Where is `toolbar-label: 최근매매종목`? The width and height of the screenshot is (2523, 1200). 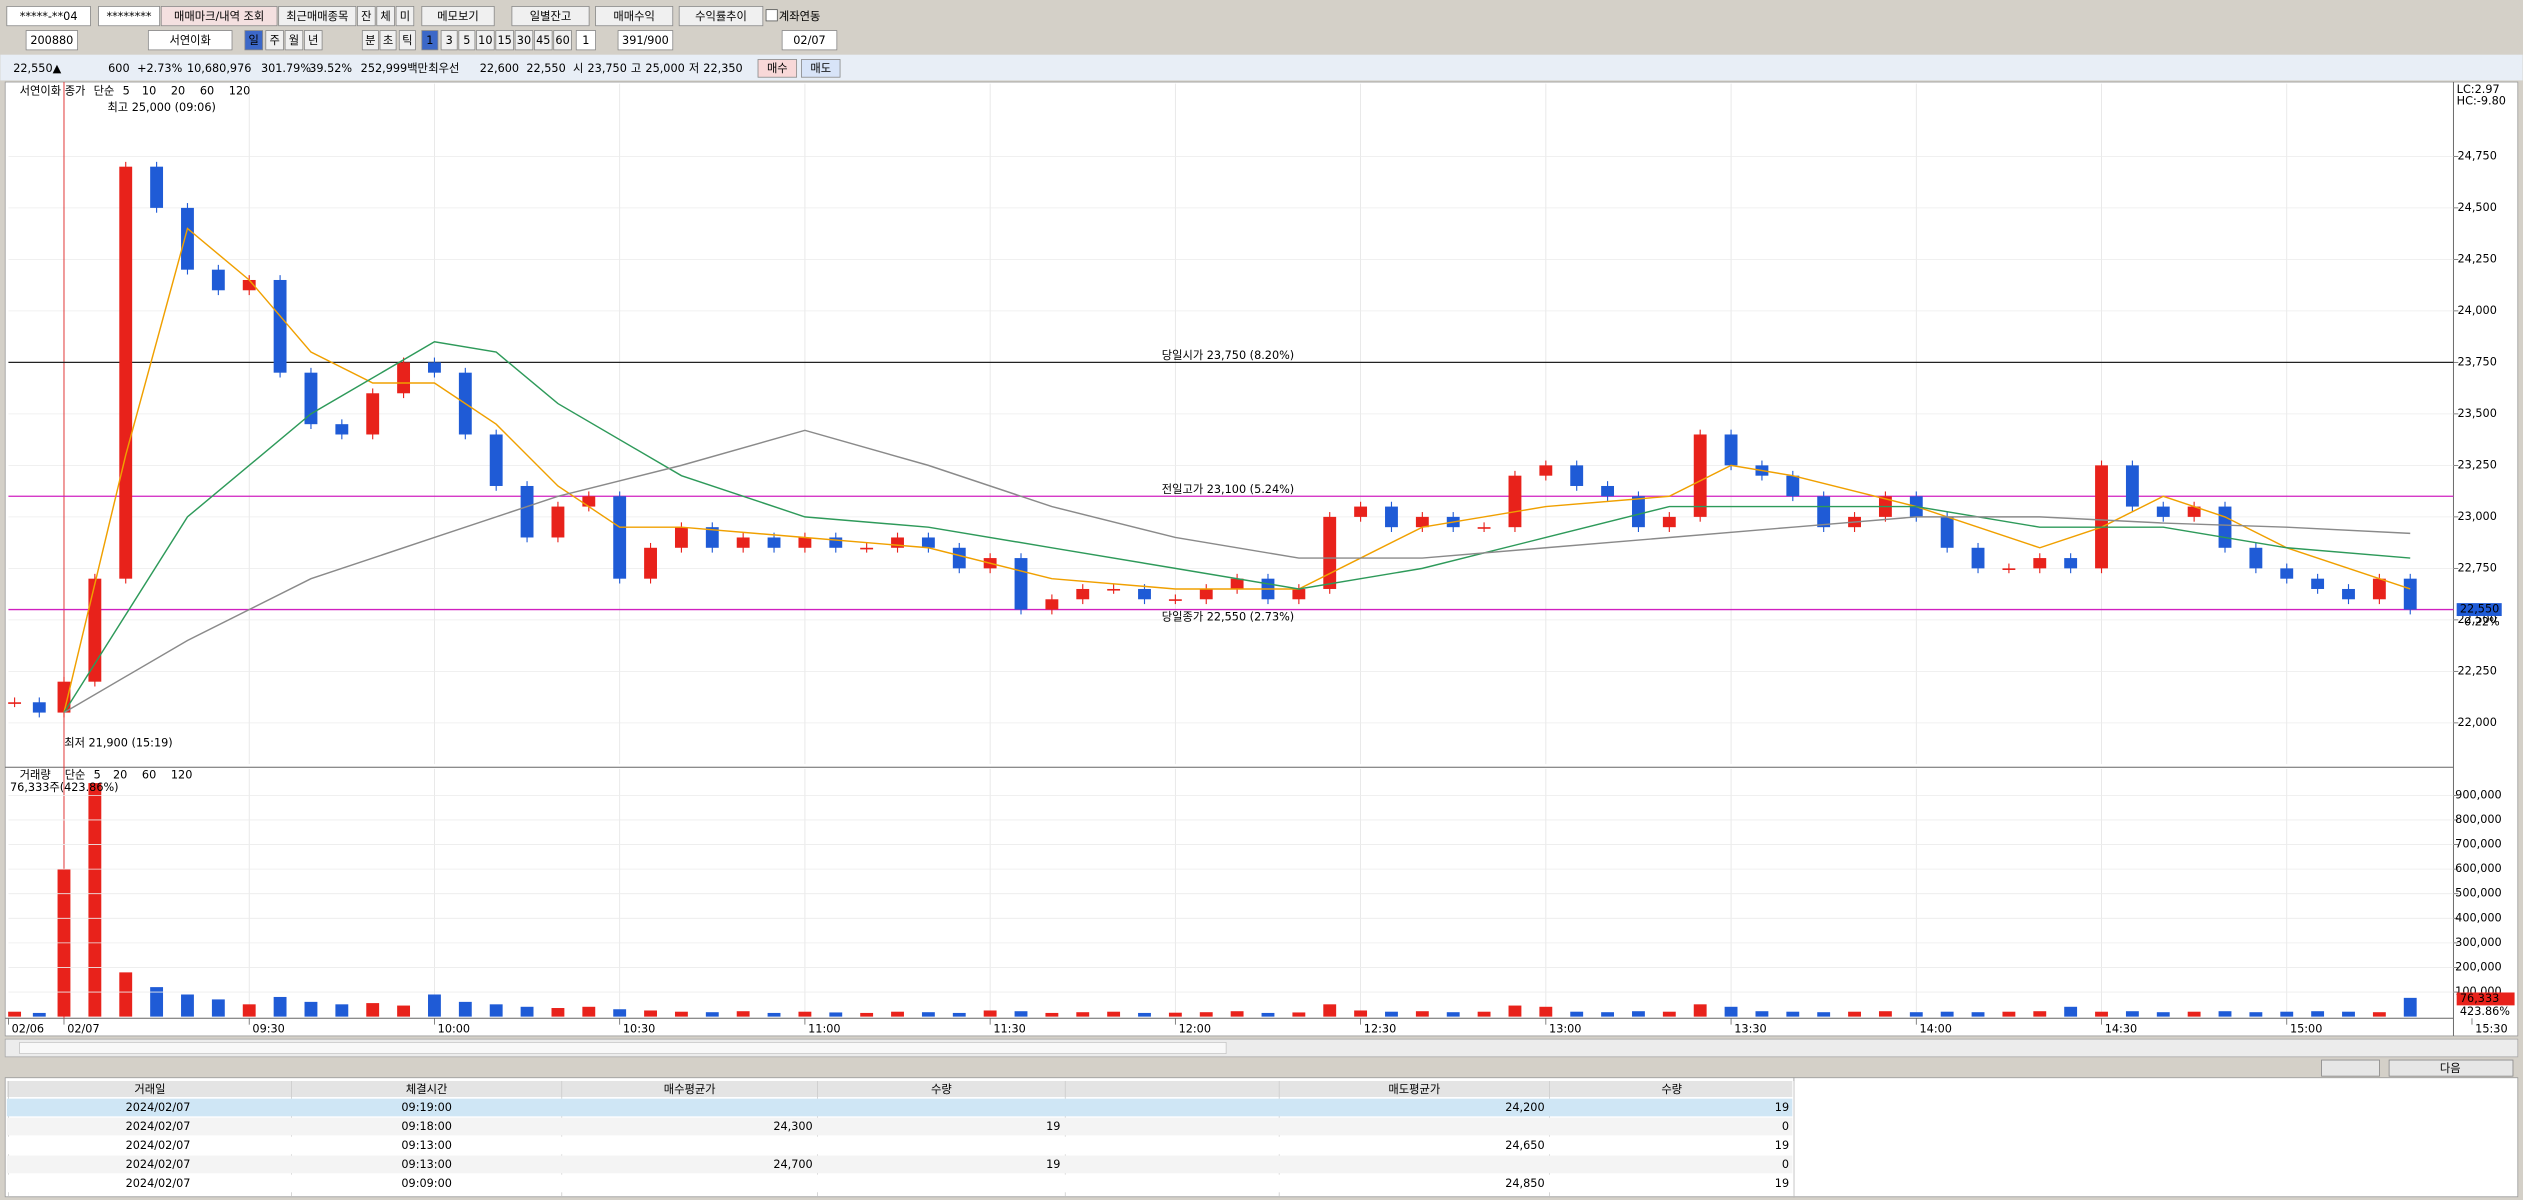
toolbar-label: 최근매매종목 is located at coordinates (317, 16).